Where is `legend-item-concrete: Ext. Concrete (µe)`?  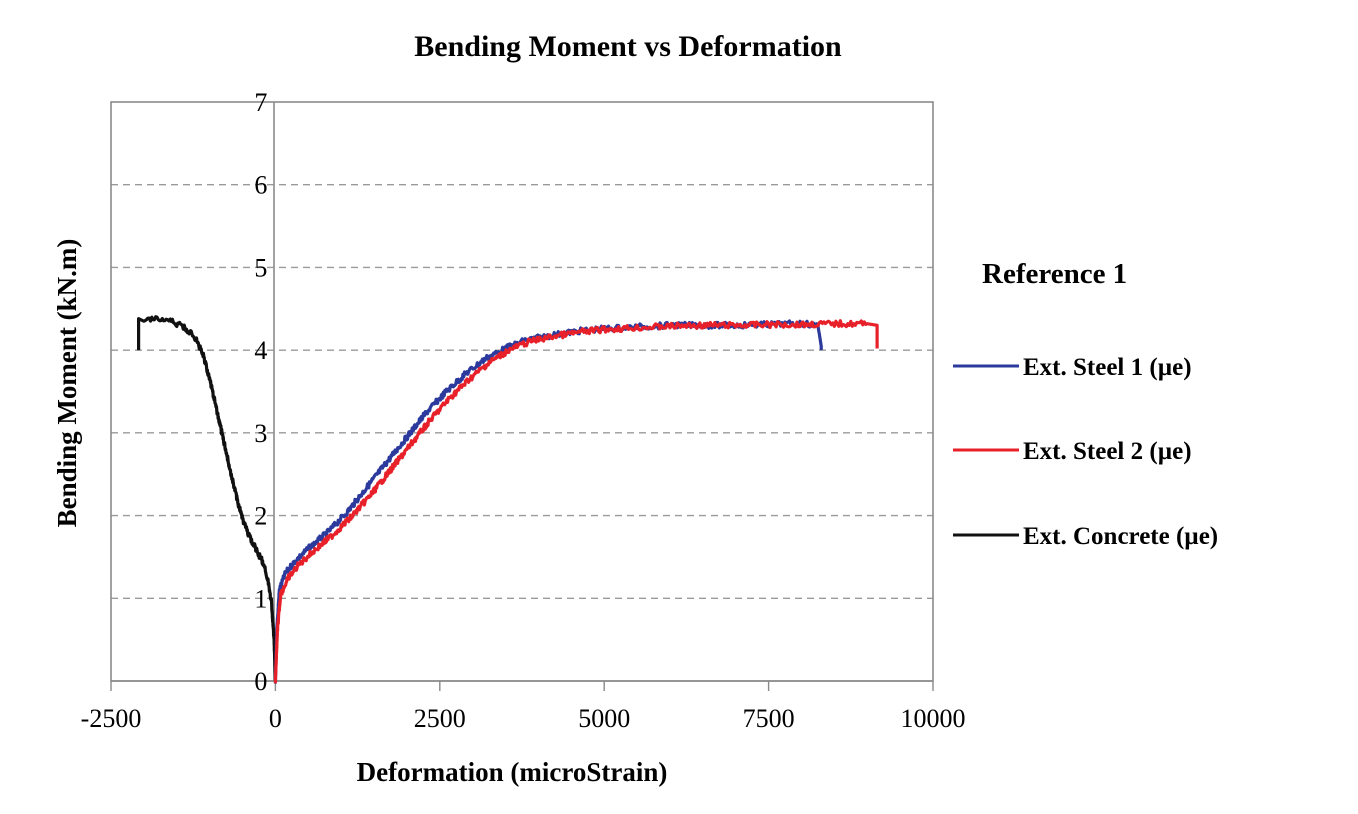
legend-item-concrete: Ext. Concrete (µe) is located at coordinates (1085, 536).